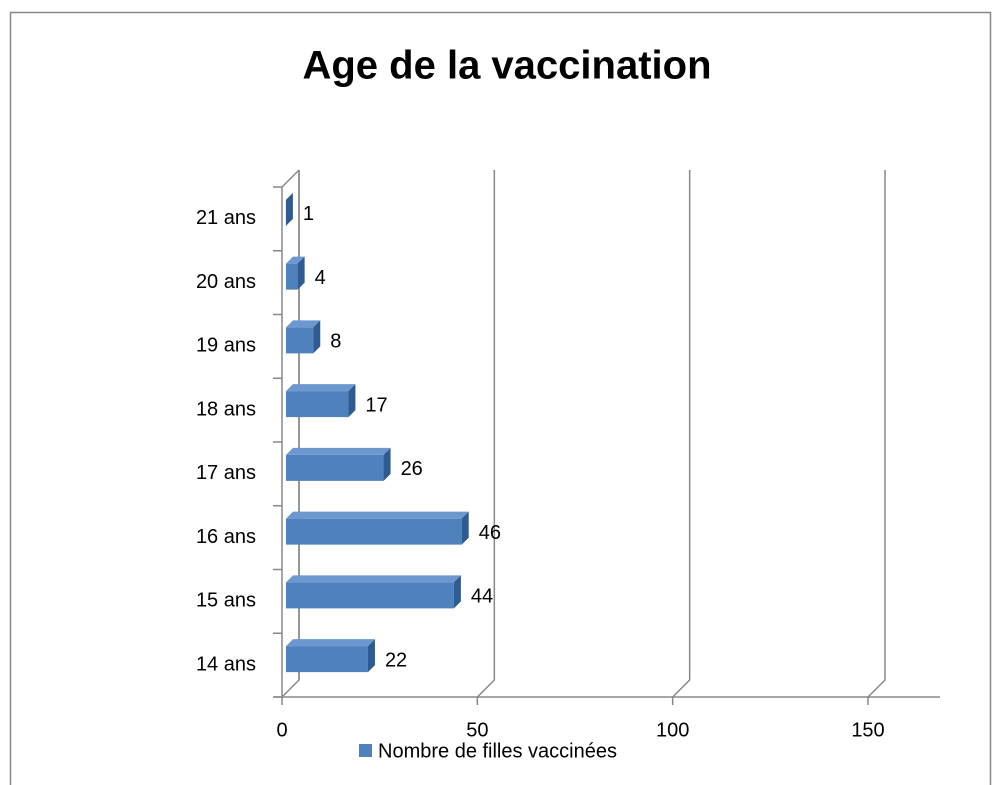  Describe the element at coordinates (396, 660) in the screenshot. I see `data-label: 22` at that location.